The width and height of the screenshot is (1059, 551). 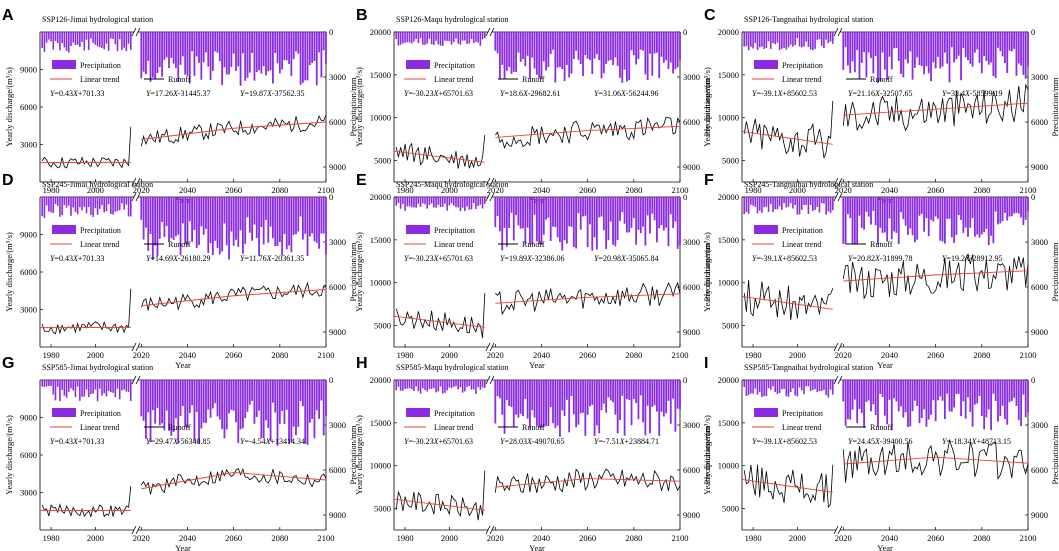 What do you see at coordinates (337, 332) in the screenshot?
I see `y2-tick-label: 9000` at bounding box center [337, 332].